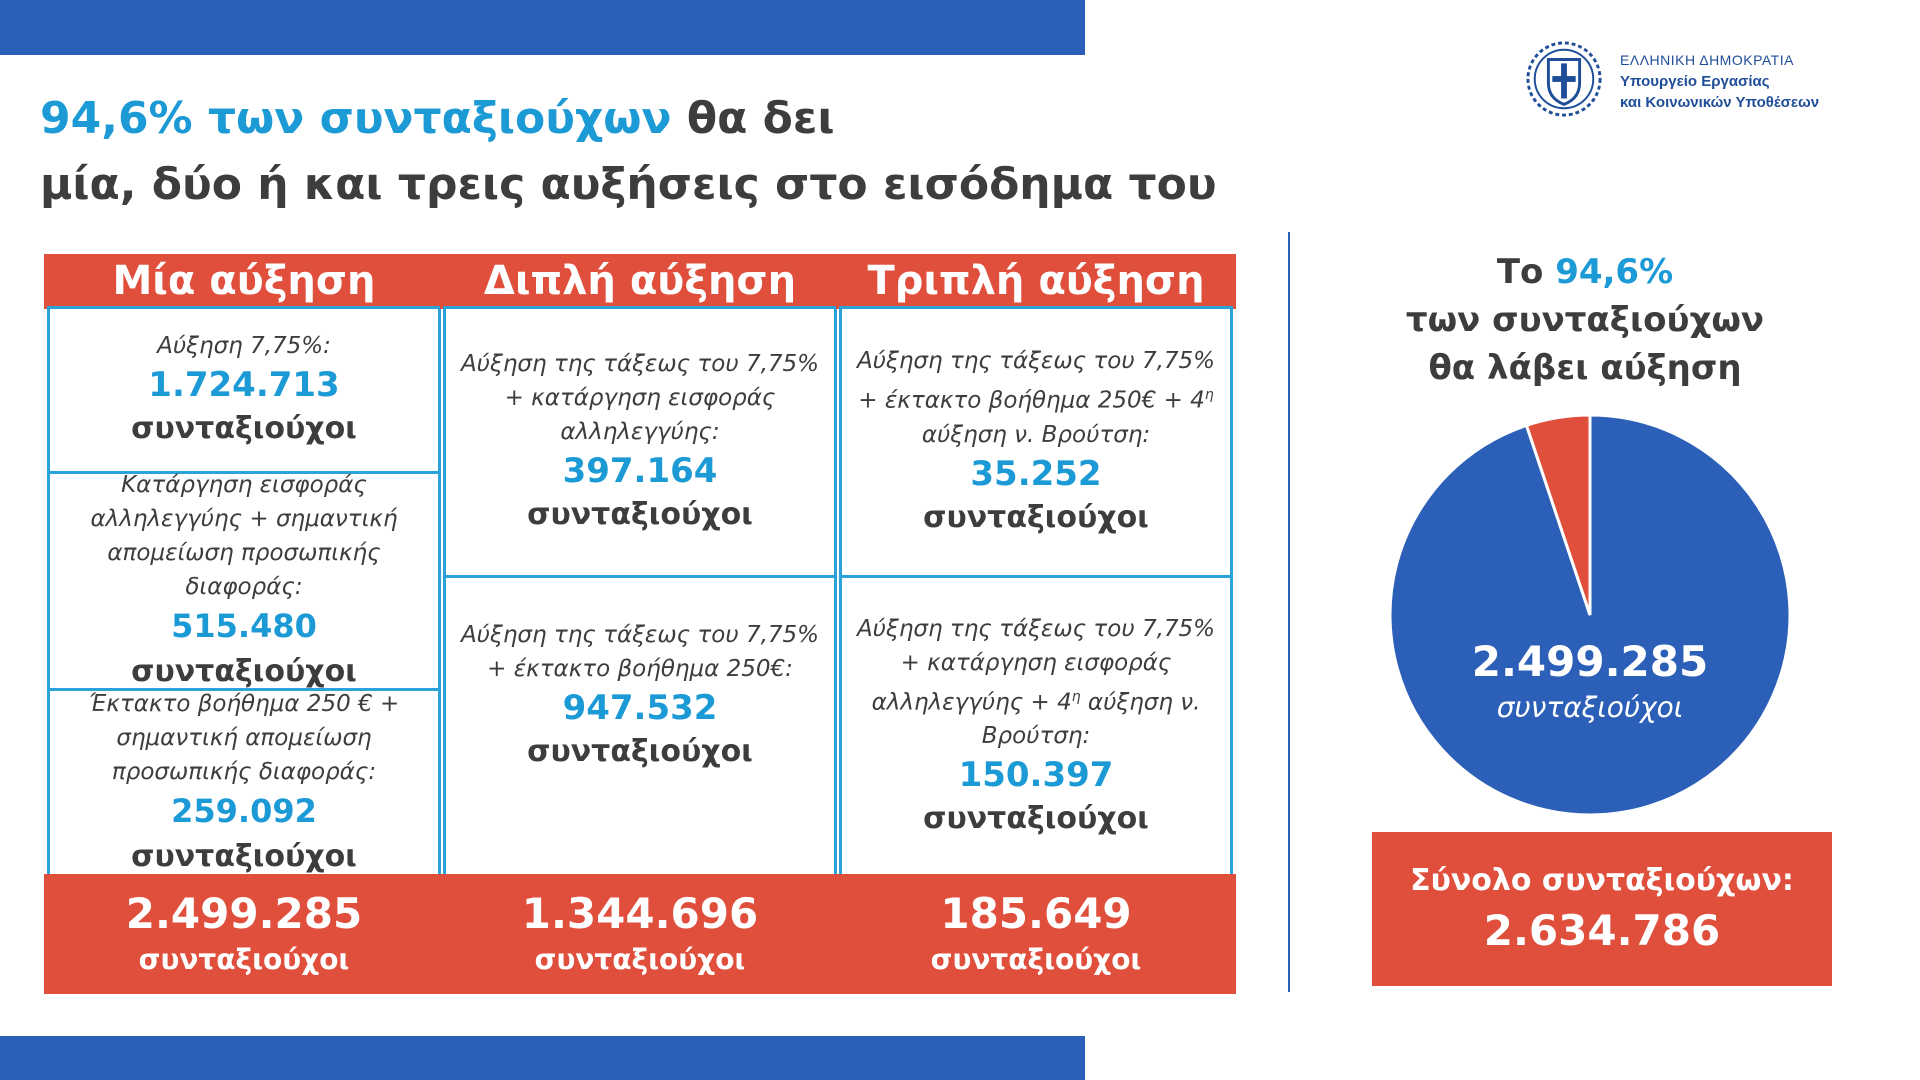  I want to click on title-line-1: 94,6% των συνταξιούχων θα δει, so click(628, 119).